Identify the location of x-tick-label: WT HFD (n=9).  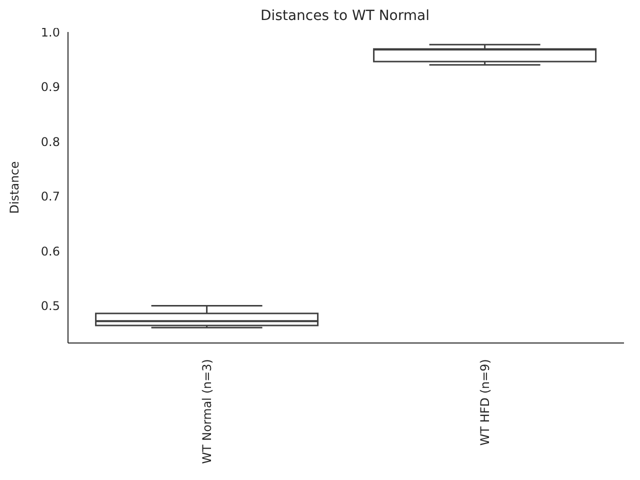
(485, 402).